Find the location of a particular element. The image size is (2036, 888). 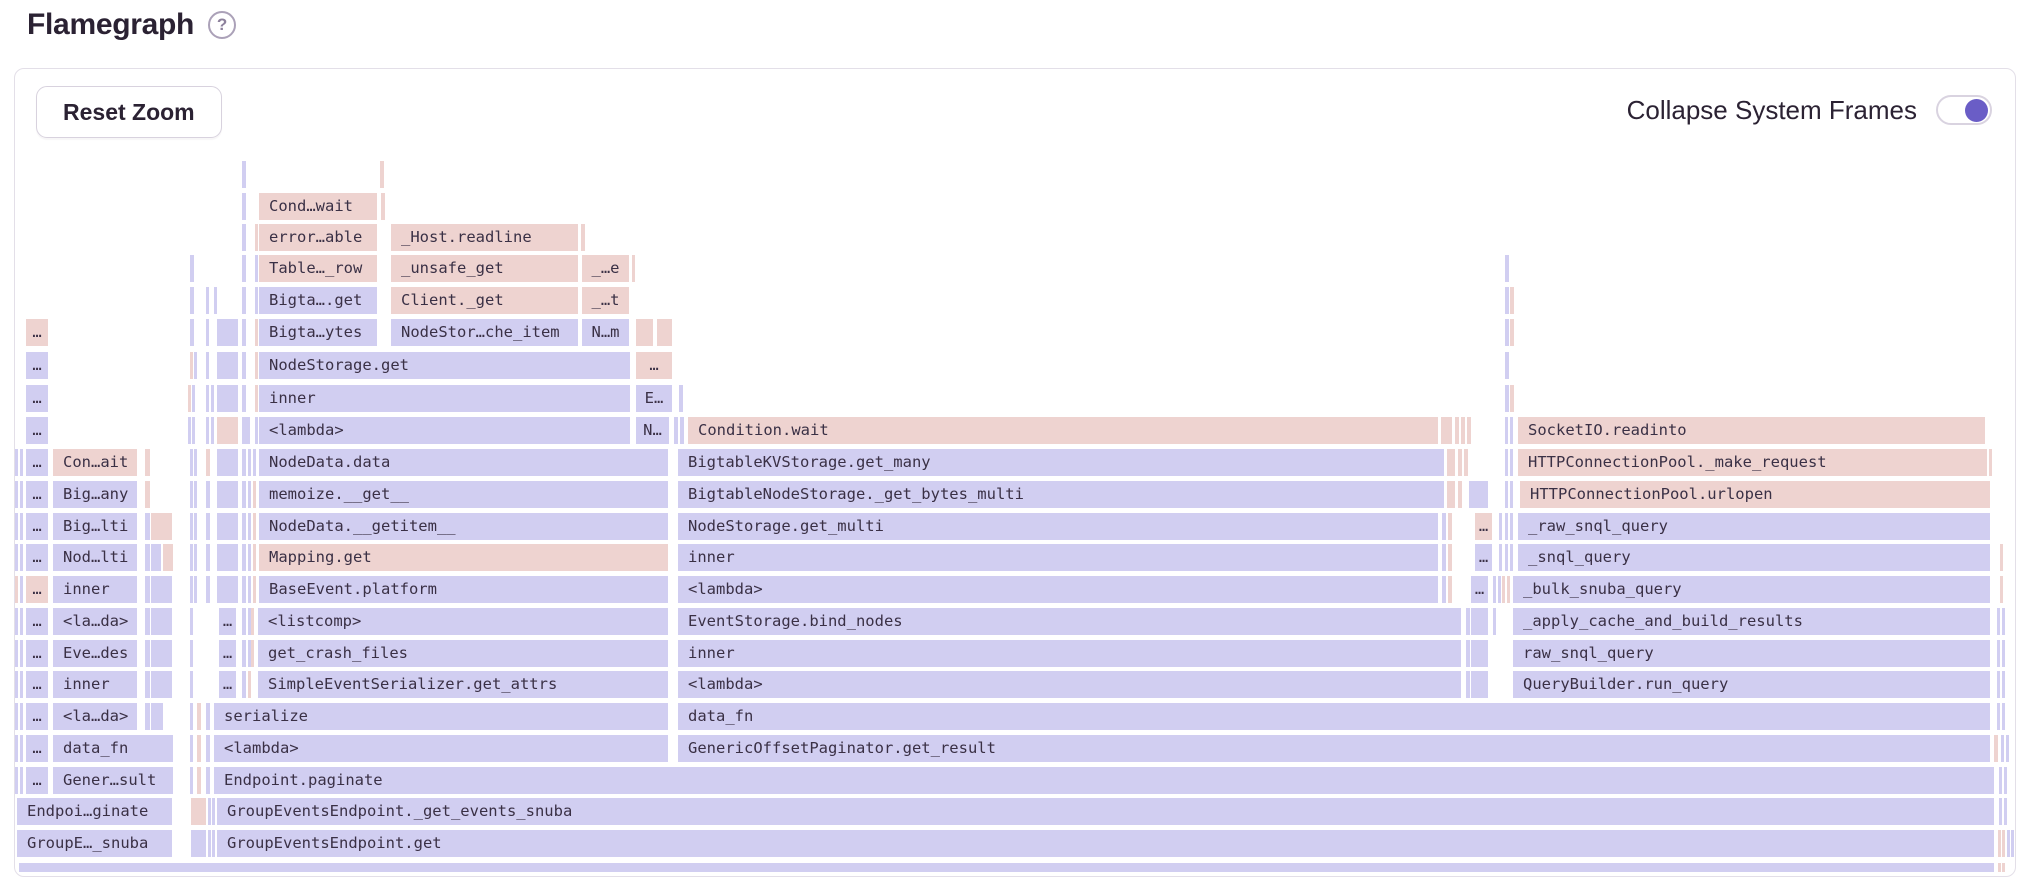

flame-frame: NodeStor…che_item is located at coordinates (484, 332).